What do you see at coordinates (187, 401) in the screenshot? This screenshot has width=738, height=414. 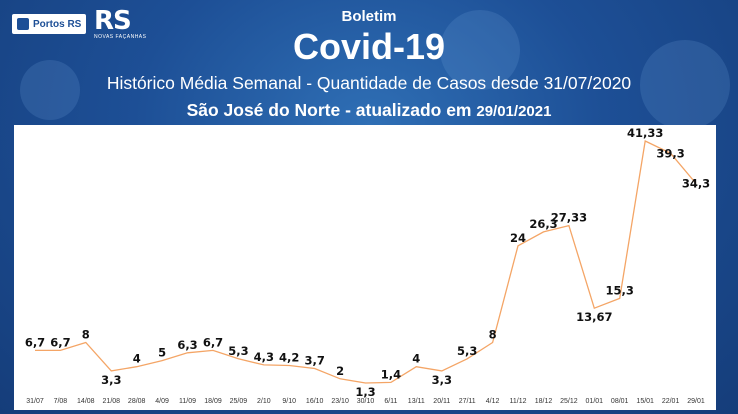 I see `x-tick-label: 11/09` at bounding box center [187, 401].